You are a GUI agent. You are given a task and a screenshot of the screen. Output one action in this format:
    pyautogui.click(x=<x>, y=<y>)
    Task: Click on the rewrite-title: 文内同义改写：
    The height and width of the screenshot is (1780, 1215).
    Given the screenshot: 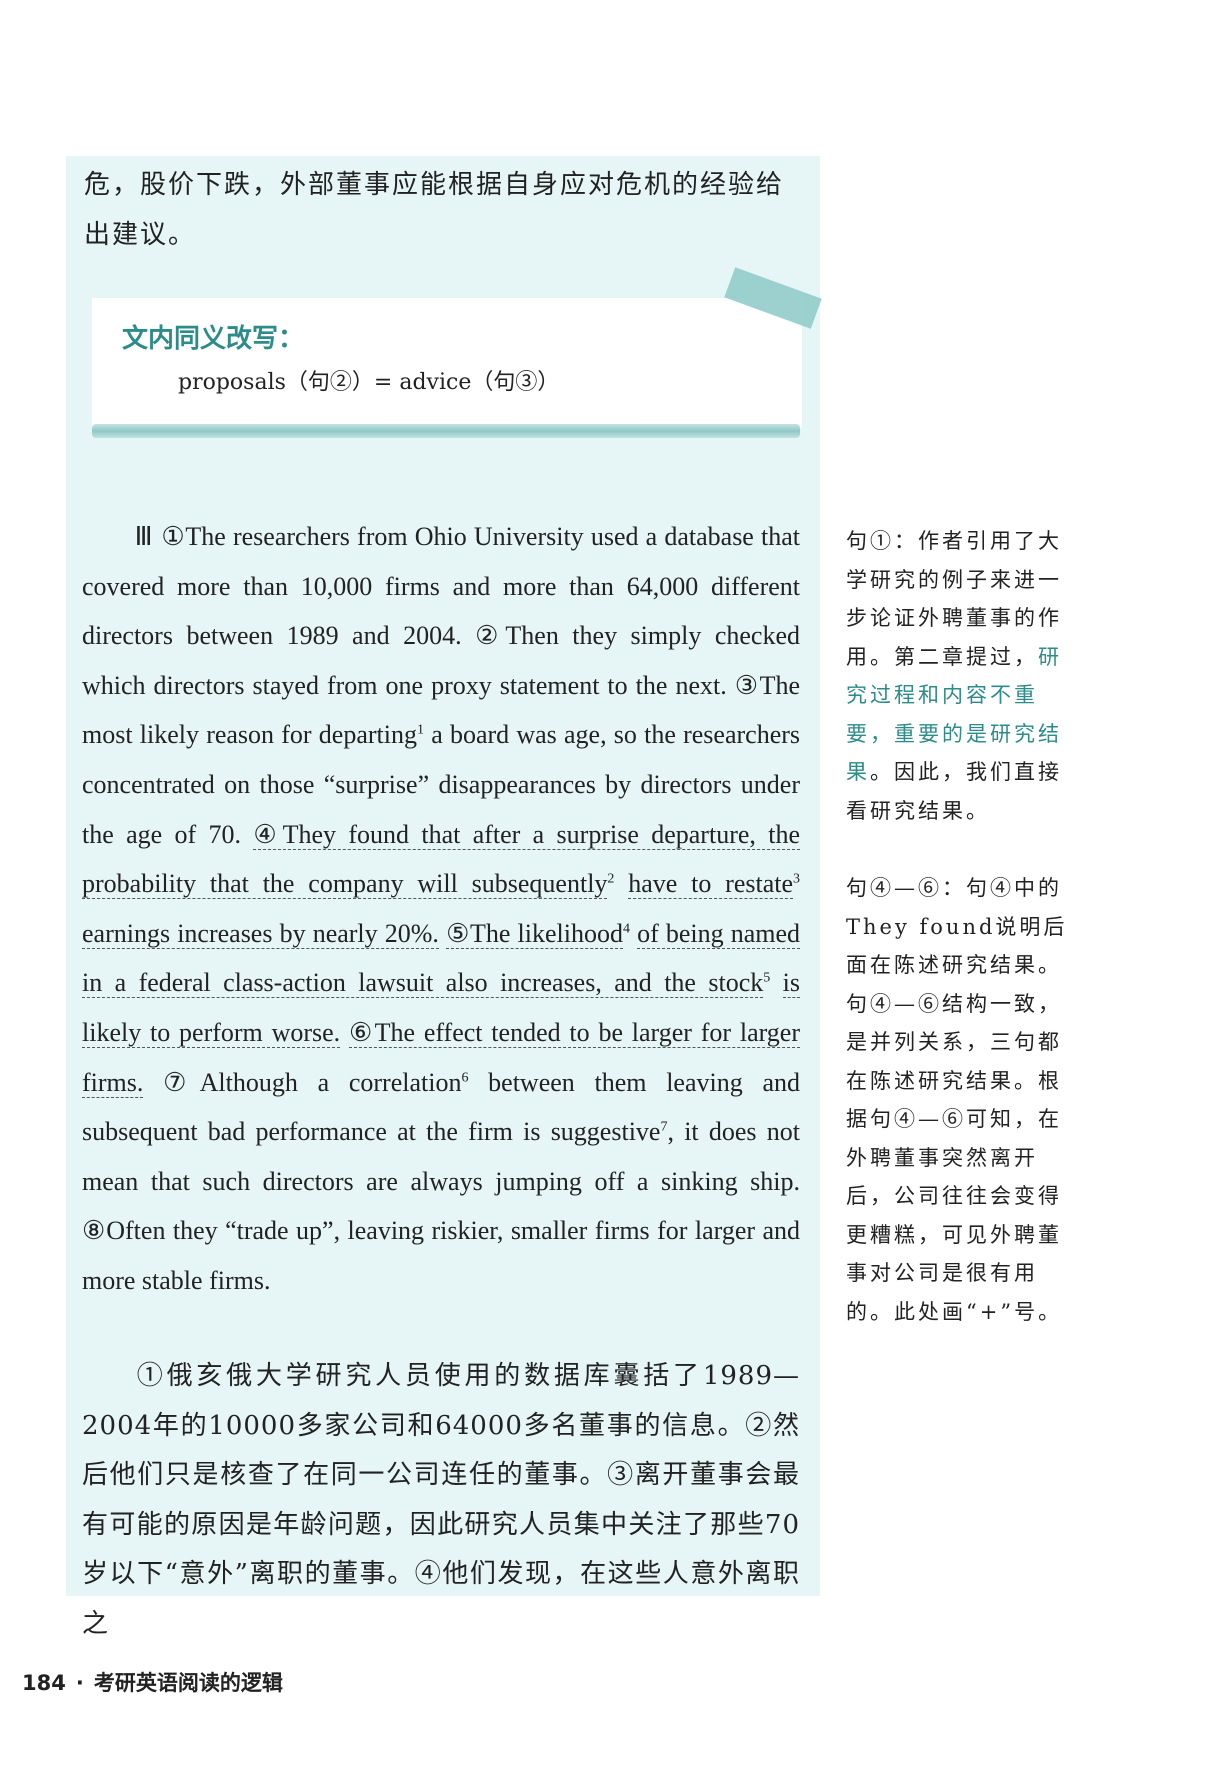 What is the action you would take?
    pyautogui.click(x=213, y=339)
    